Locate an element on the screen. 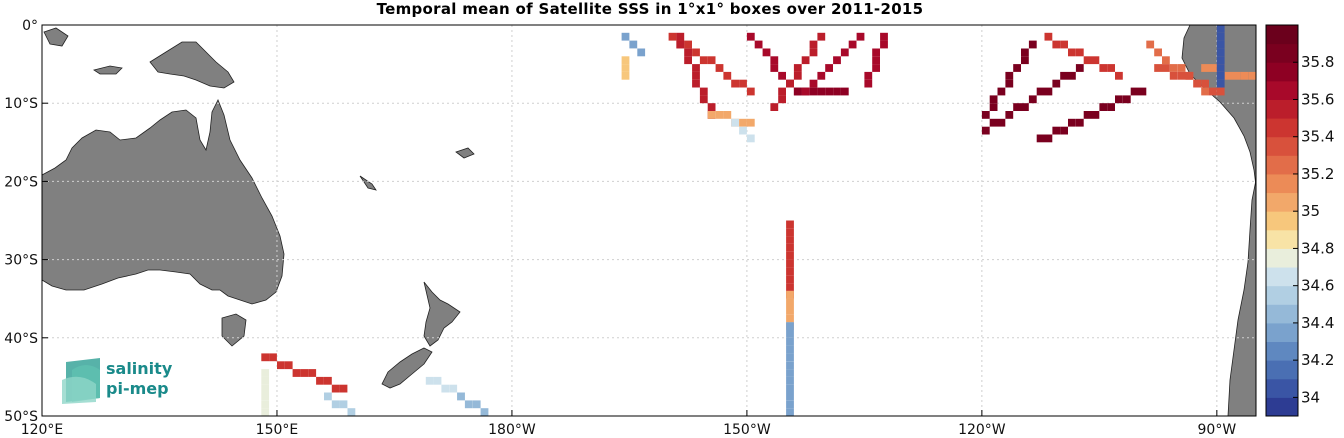 Image resolution: width=1344 pixels, height=438 pixels. land-new-guinea is located at coordinates (192, 65).